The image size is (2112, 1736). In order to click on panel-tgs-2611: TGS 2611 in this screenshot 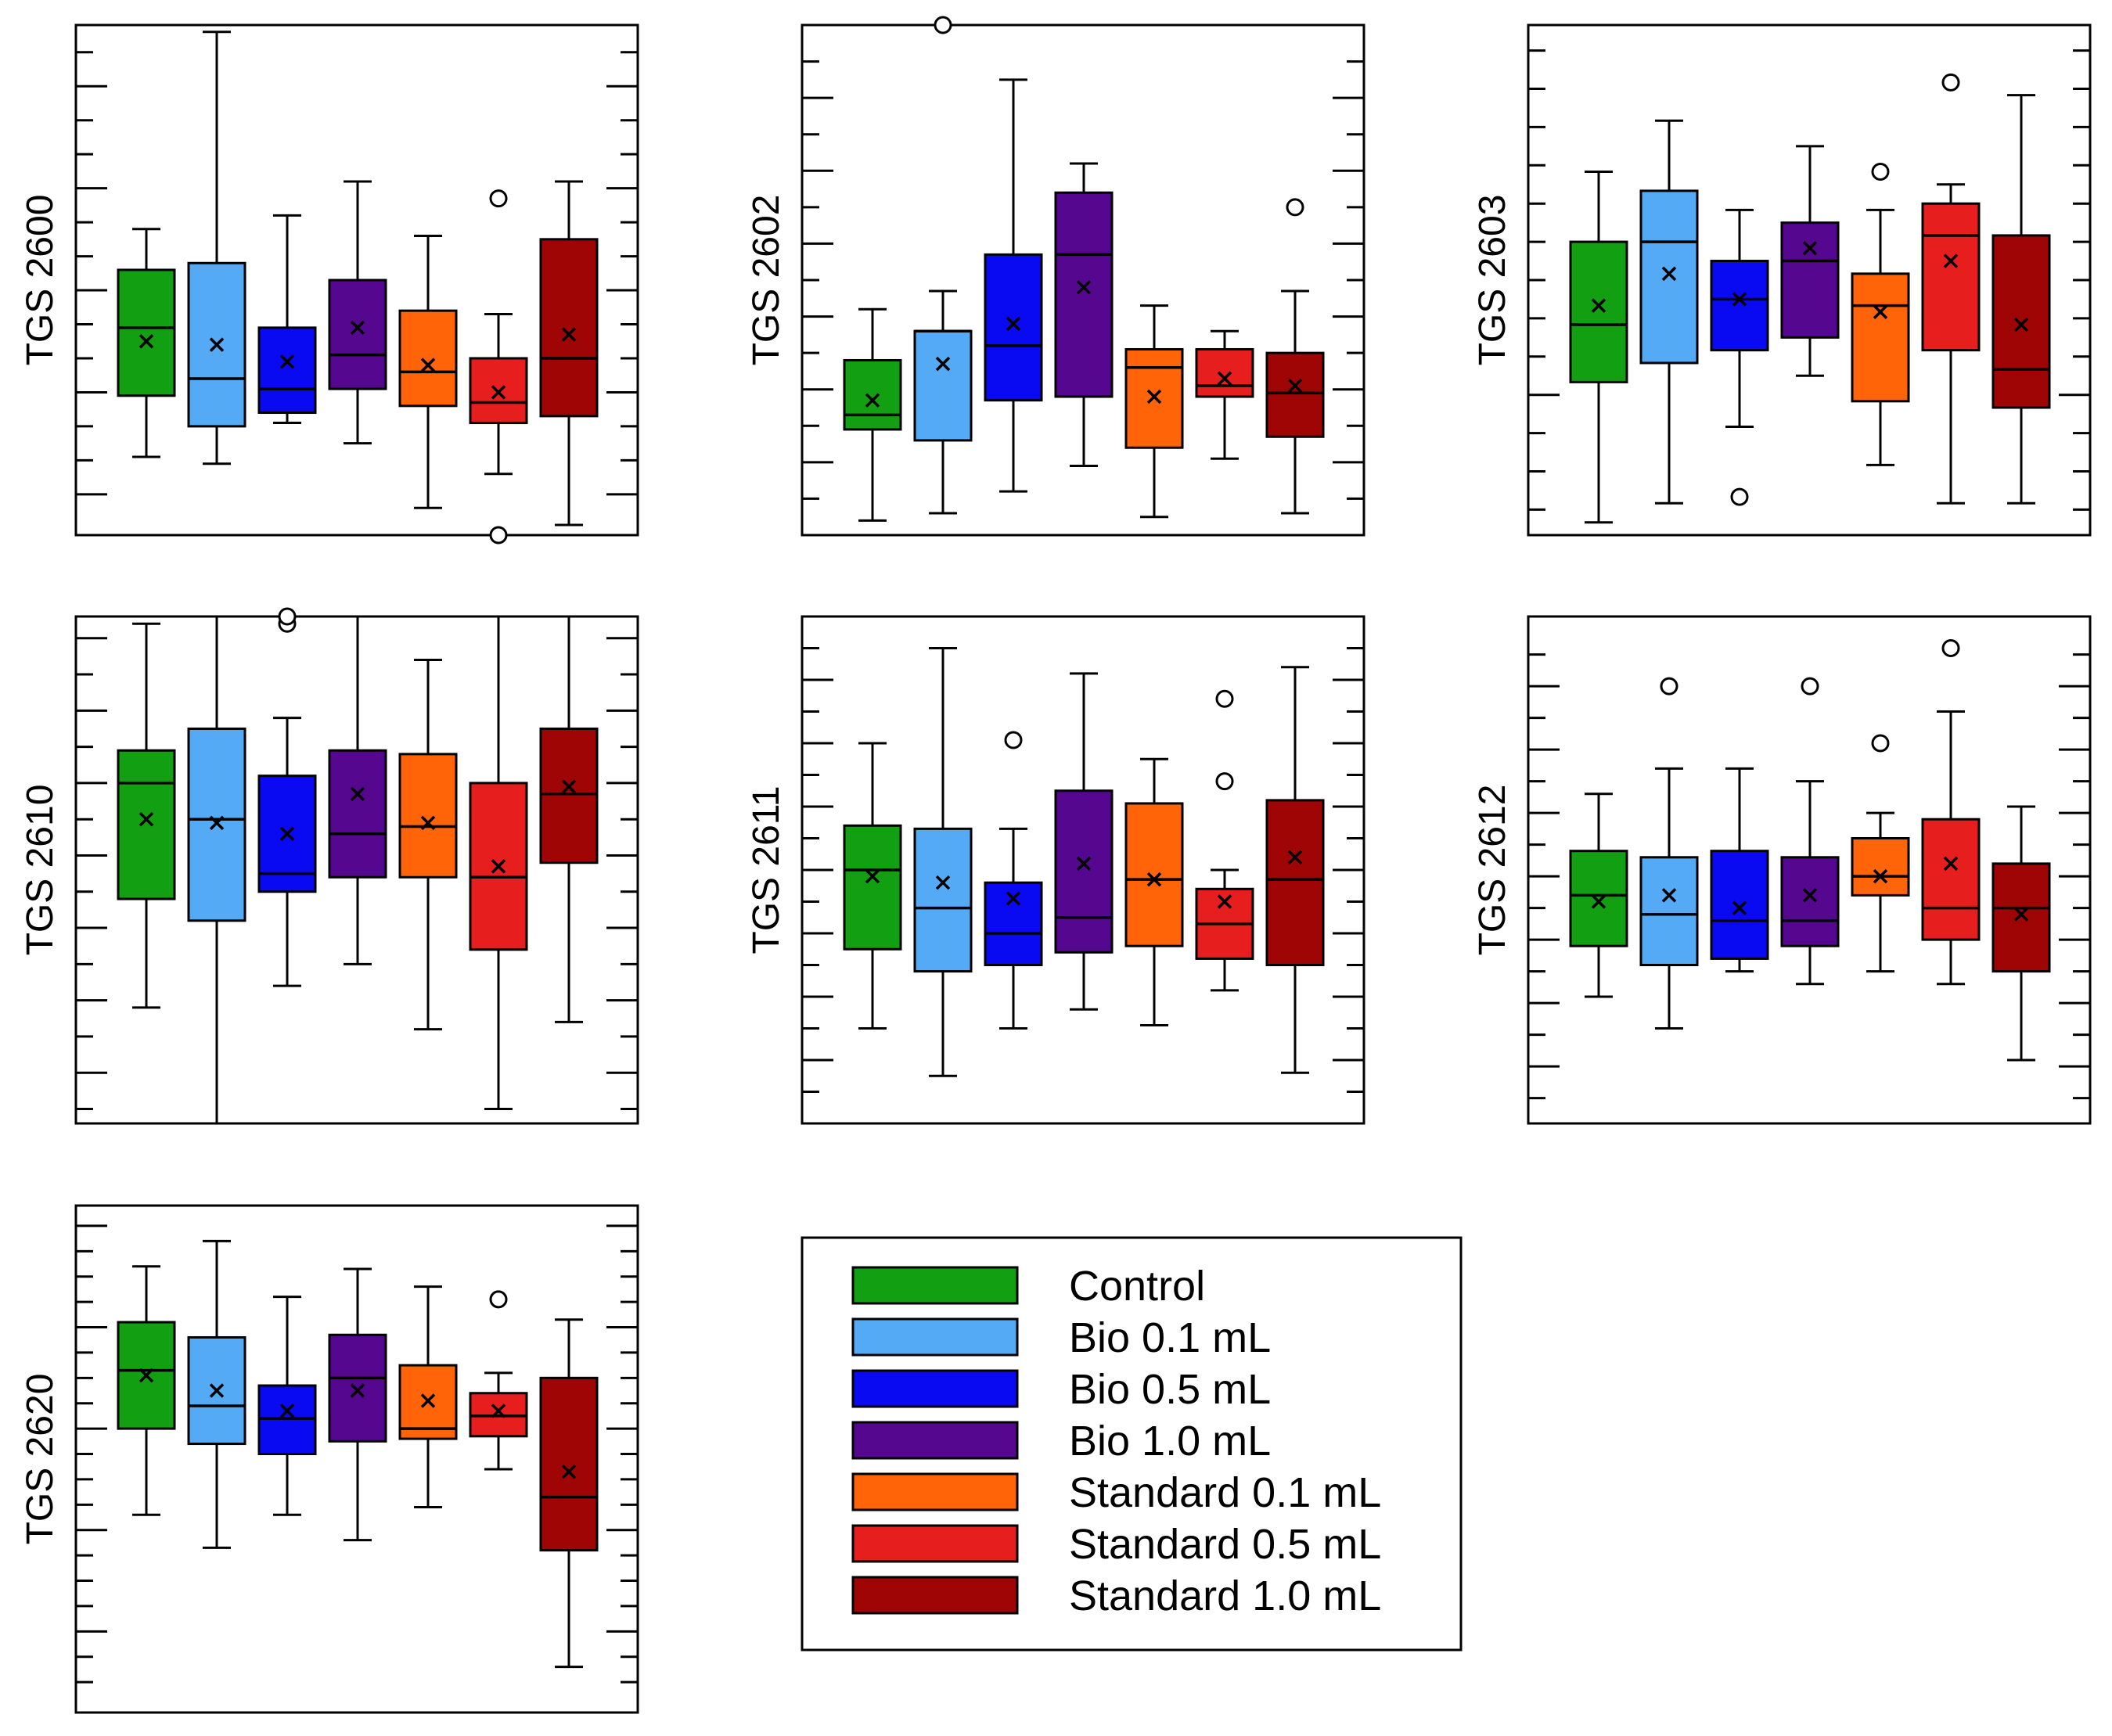, I will do `click(1055, 870)`.